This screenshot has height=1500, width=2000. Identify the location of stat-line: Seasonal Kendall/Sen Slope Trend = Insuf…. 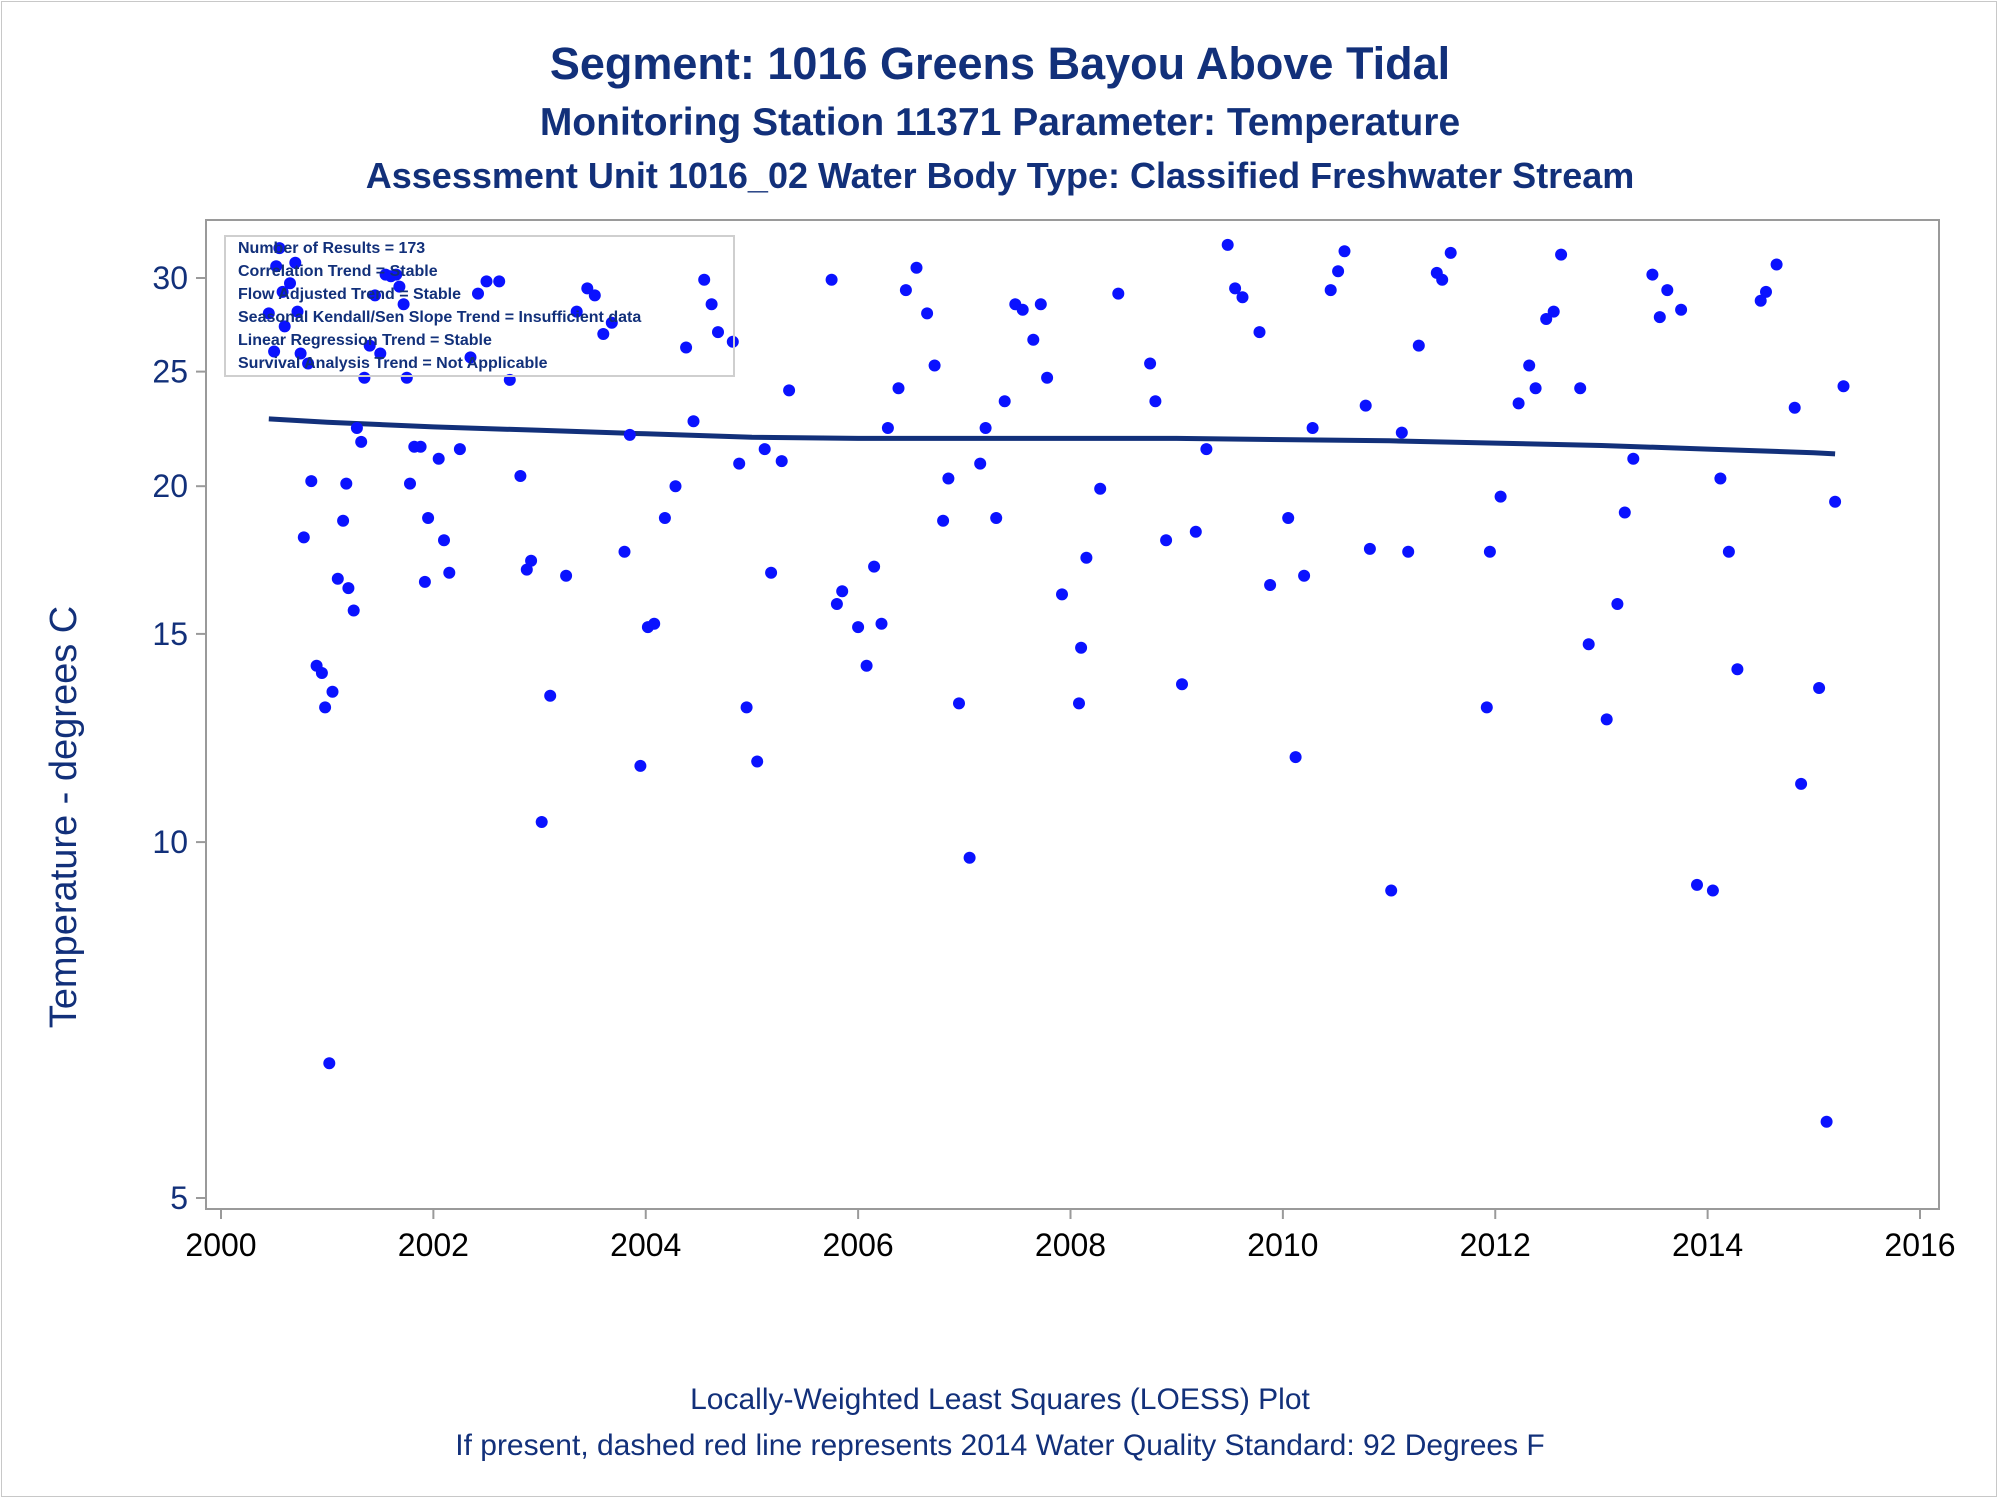
(440, 317).